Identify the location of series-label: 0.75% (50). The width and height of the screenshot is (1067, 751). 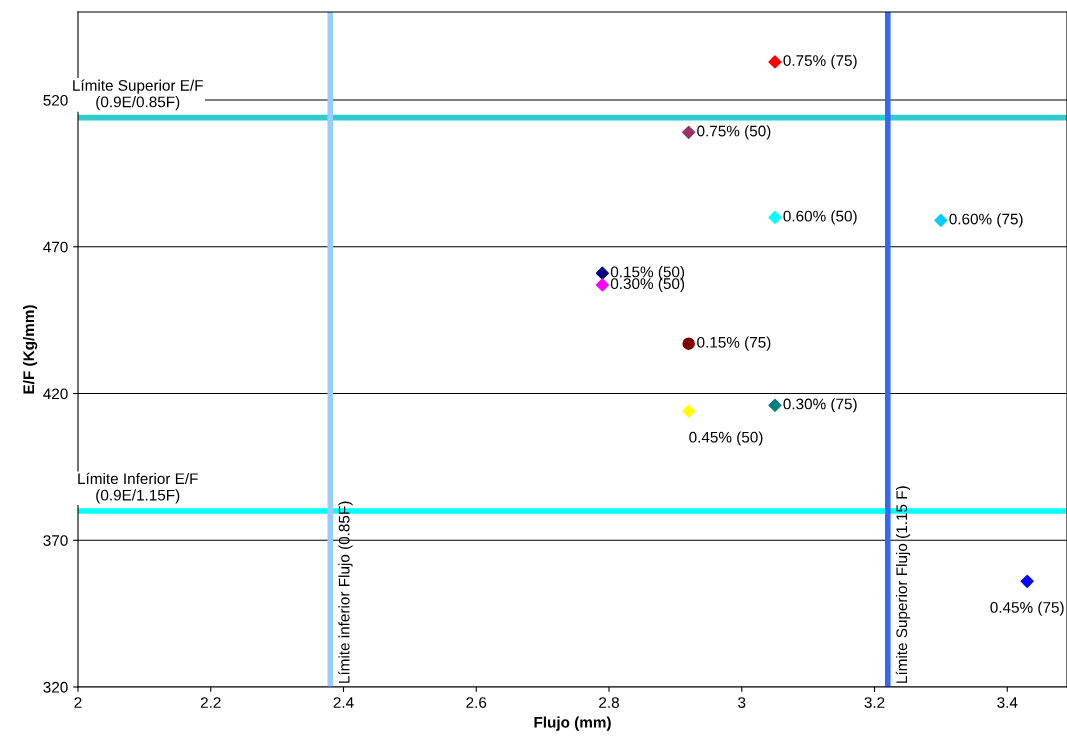
(734, 132).